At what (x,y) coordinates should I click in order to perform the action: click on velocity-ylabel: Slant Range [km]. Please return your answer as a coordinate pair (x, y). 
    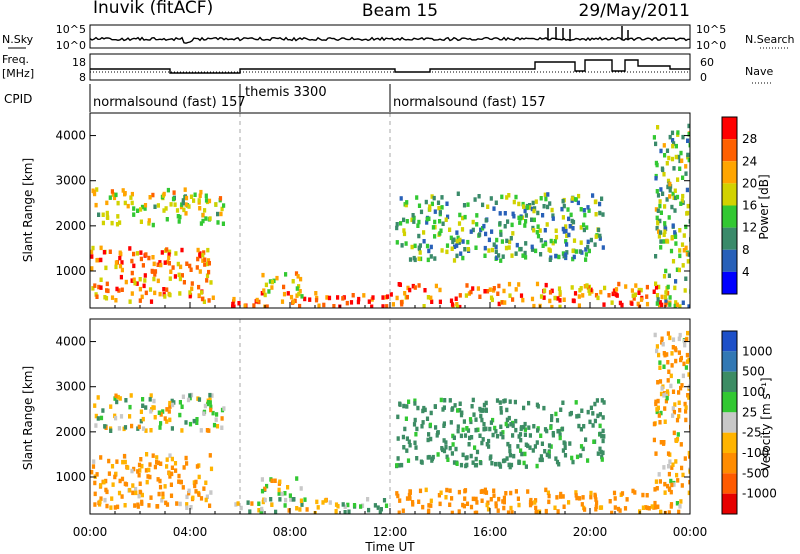
    Looking at the image, I should click on (28, 418).